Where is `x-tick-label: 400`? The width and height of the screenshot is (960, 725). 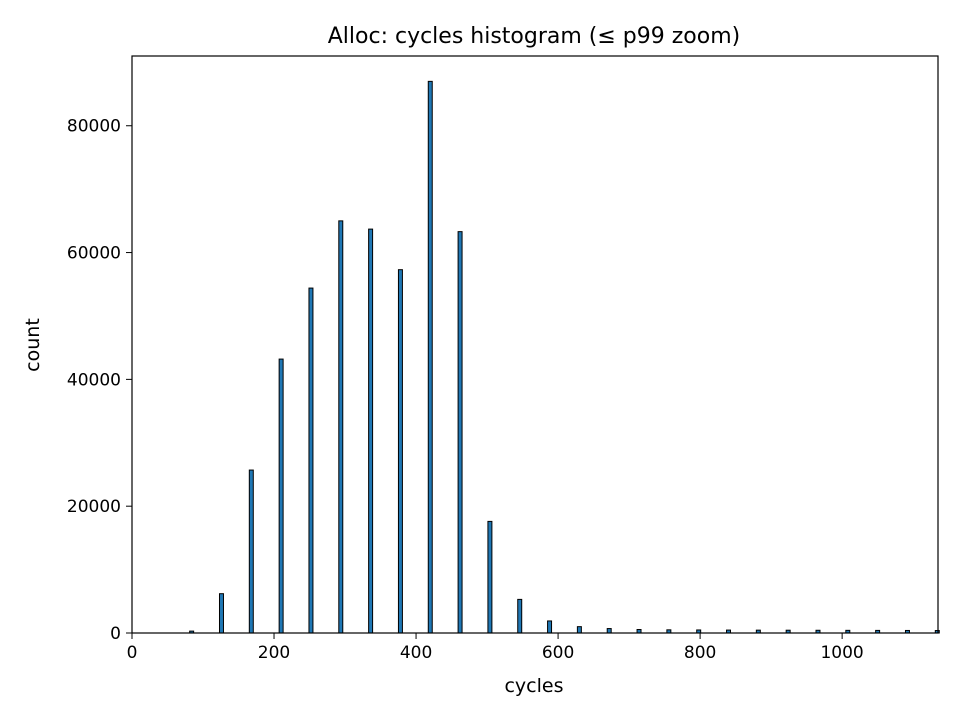
x-tick-label: 400 is located at coordinates (416, 653).